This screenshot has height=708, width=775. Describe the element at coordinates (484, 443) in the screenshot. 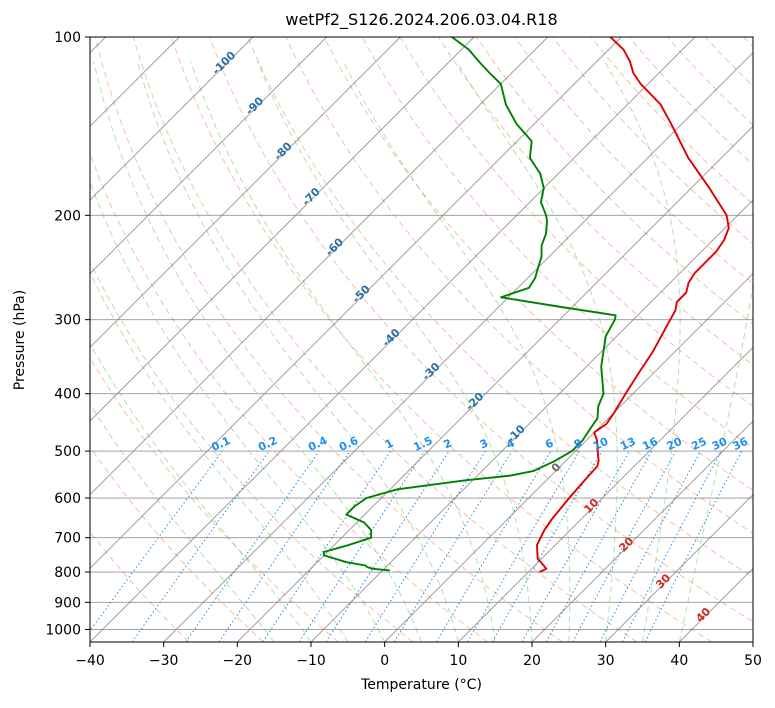

I see `mixing-ratio-label: 3` at that location.